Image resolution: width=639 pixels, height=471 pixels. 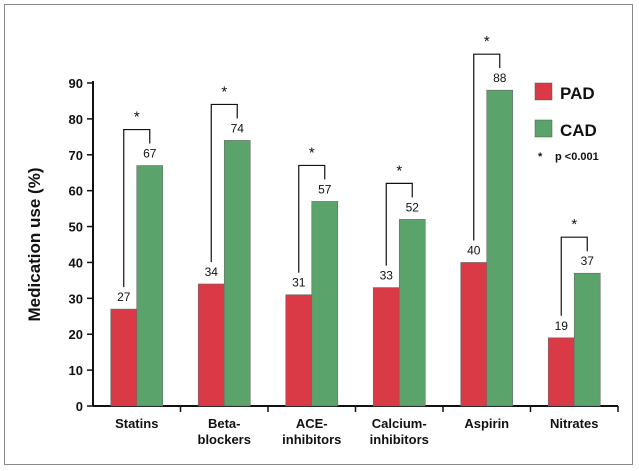 I want to click on category-label: Beta-, so click(x=224, y=423).